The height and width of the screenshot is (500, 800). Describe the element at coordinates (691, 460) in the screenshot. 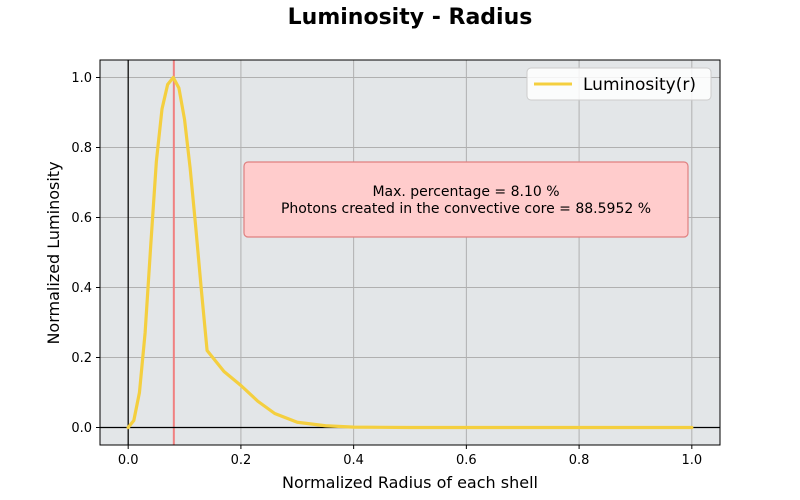

I see `x-tick-label: 1.0` at that location.